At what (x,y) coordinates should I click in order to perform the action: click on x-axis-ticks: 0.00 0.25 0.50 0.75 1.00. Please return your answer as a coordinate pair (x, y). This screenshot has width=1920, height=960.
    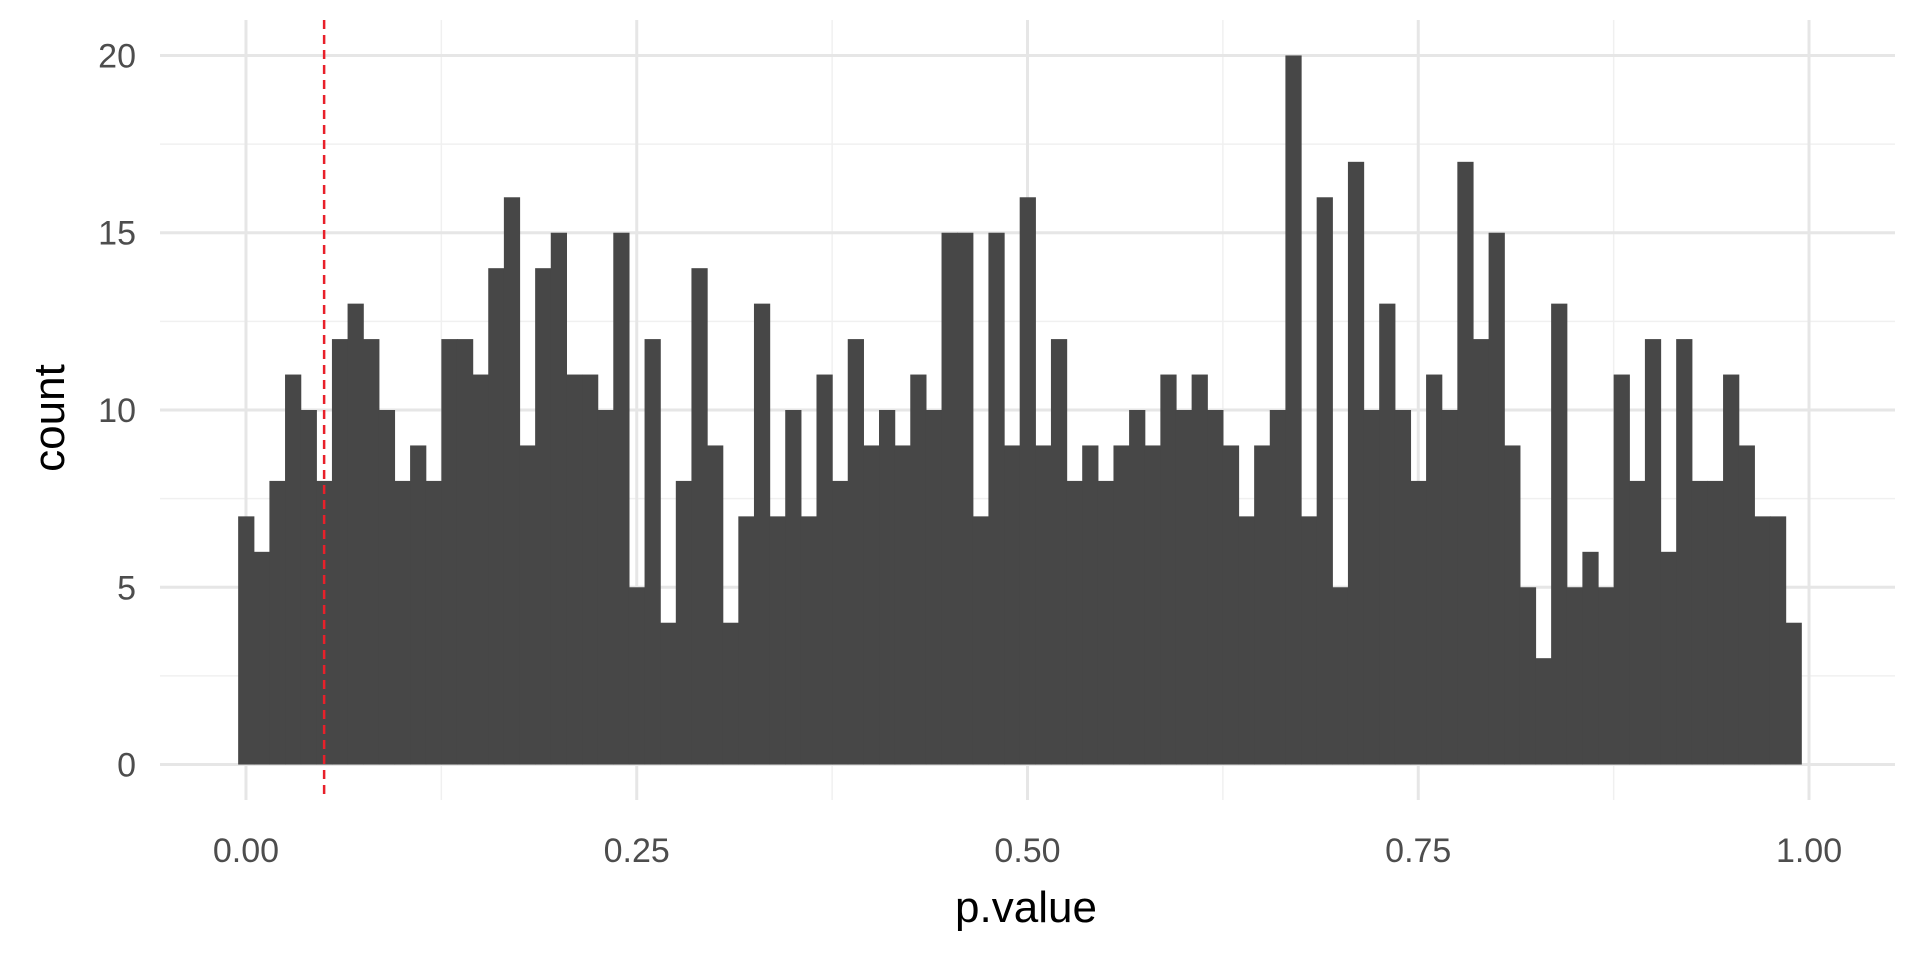
    Looking at the image, I should click on (1027, 851).